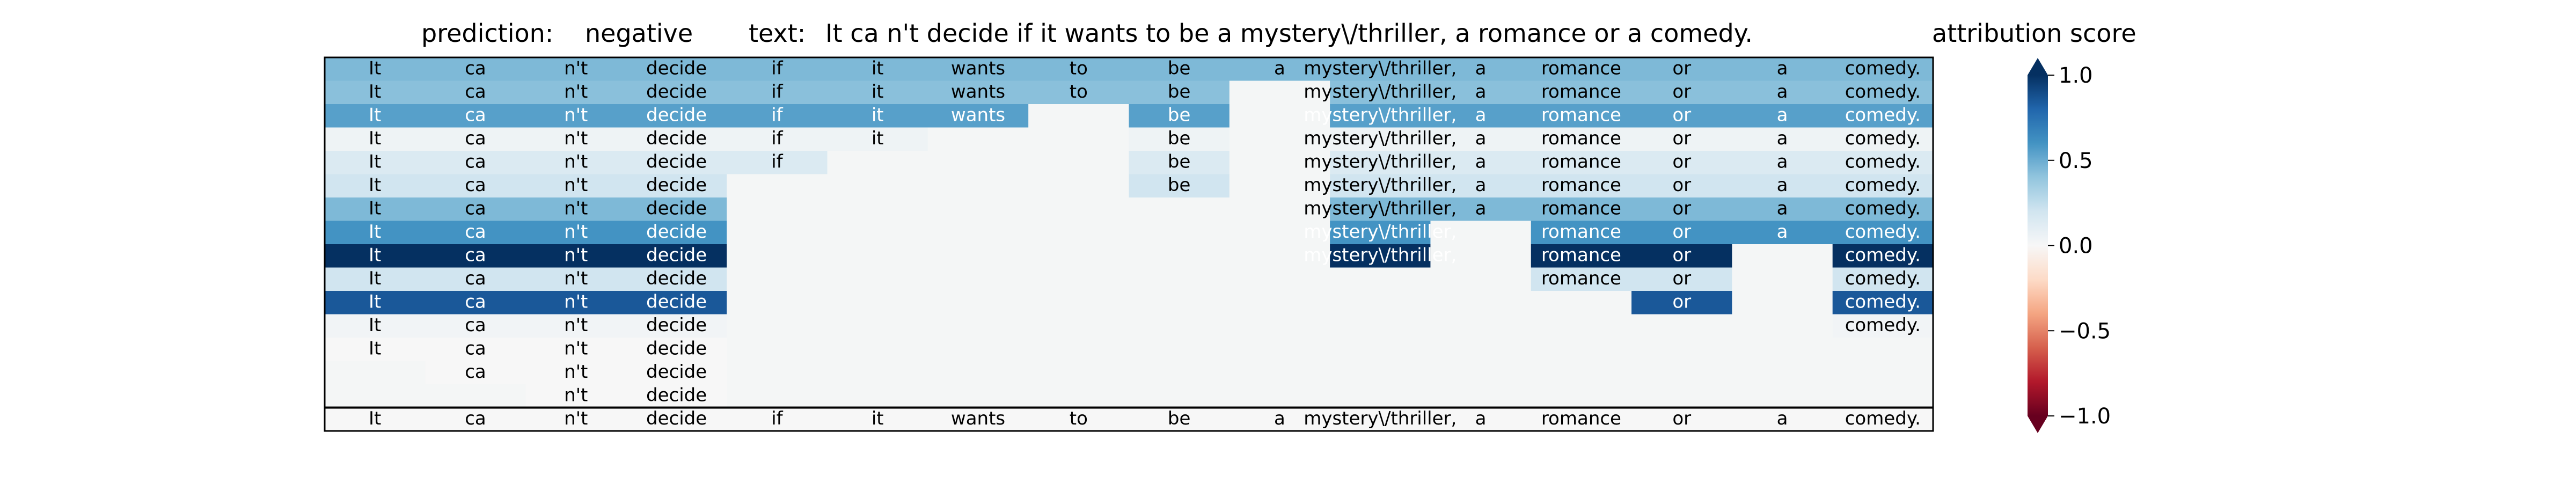 The image size is (2576, 483). What do you see at coordinates (2038, 66) in the screenshot?
I see `colorbar-extend-top` at bounding box center [2038, 66].